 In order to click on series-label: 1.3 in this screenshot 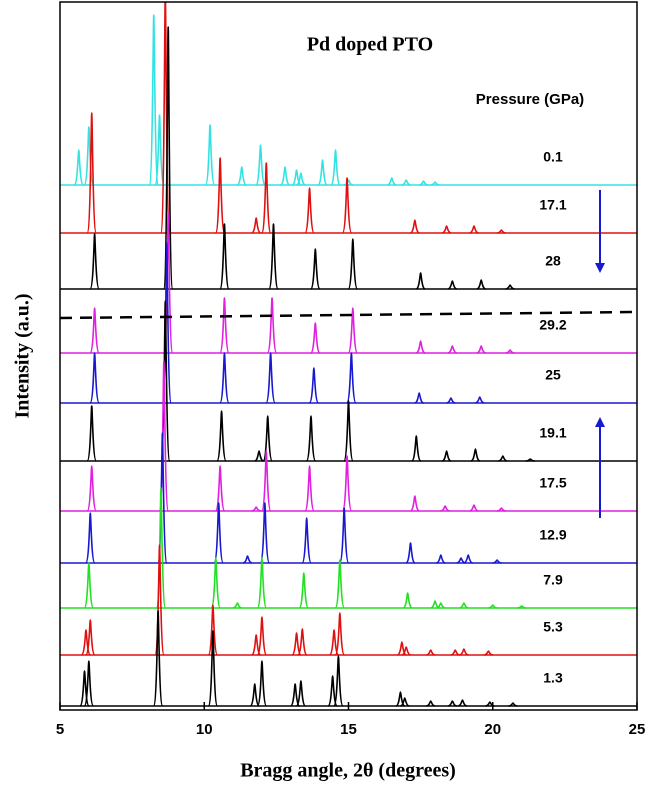, I will do `click(553, 678)`.